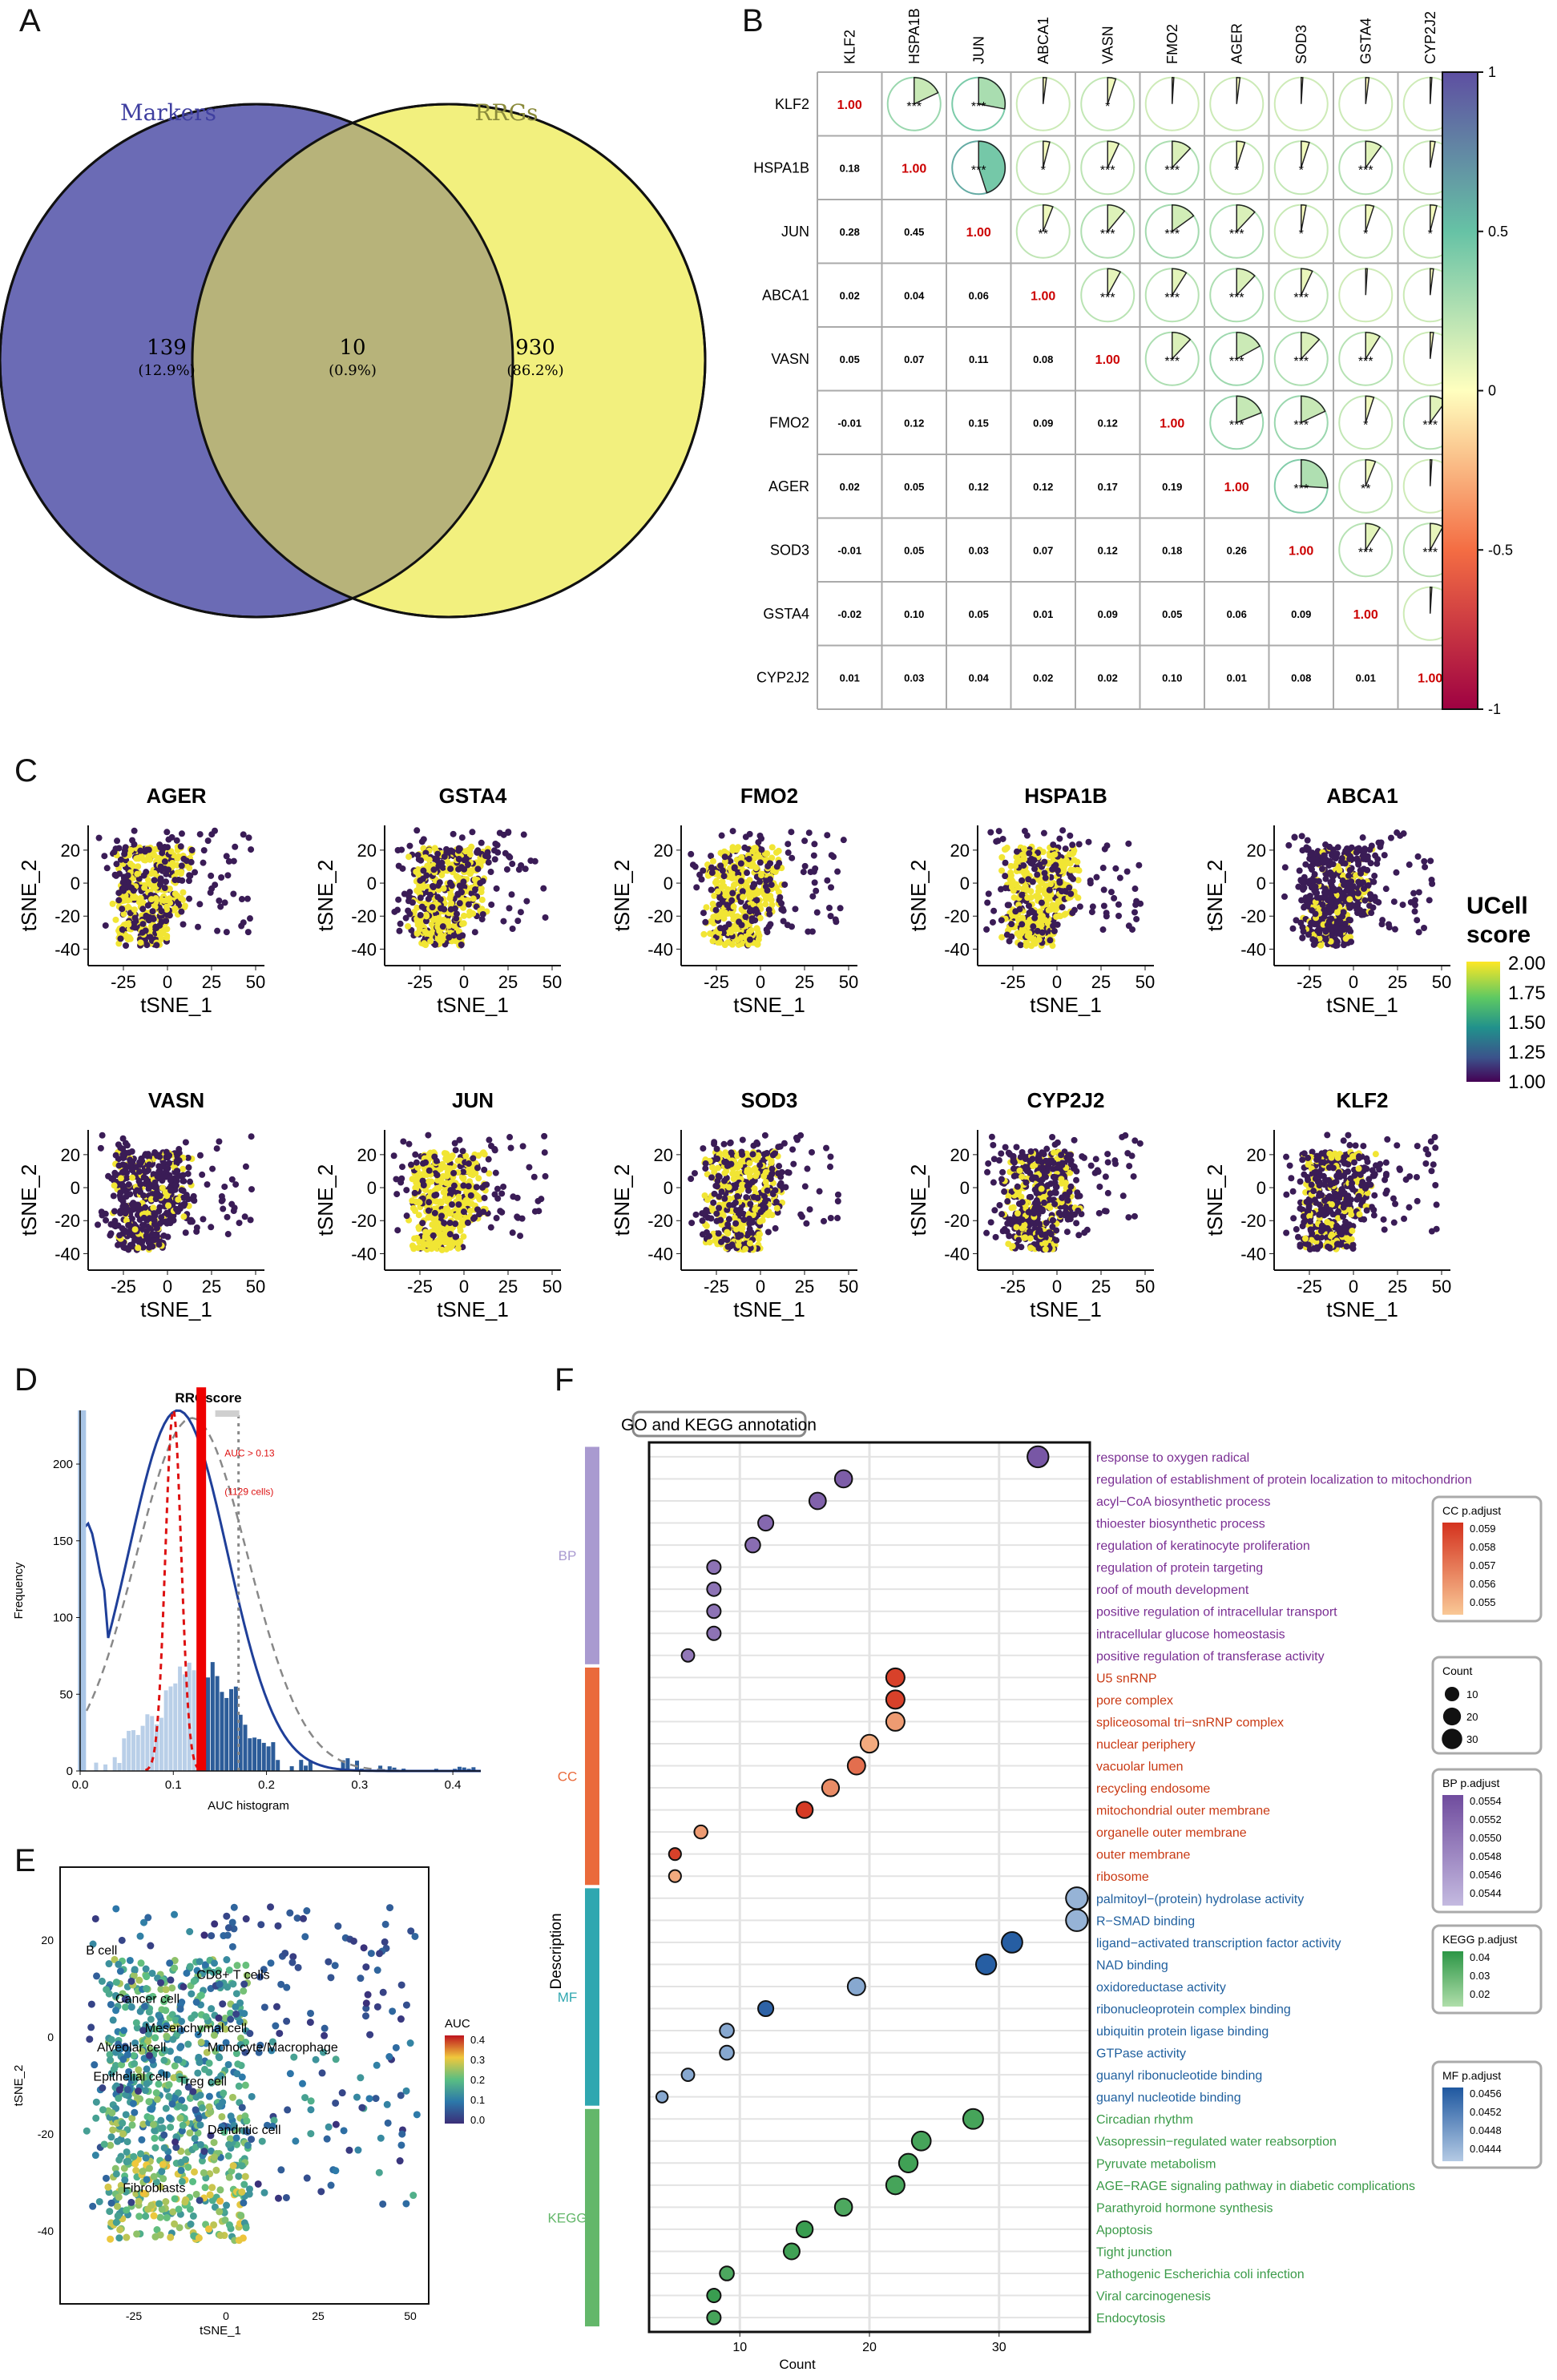 The image size is (1557, 2380). What do you see at coordinates (849, 614) in the screenshot?
I see `corr-value: -0.02` at bounding box center [849, 614].